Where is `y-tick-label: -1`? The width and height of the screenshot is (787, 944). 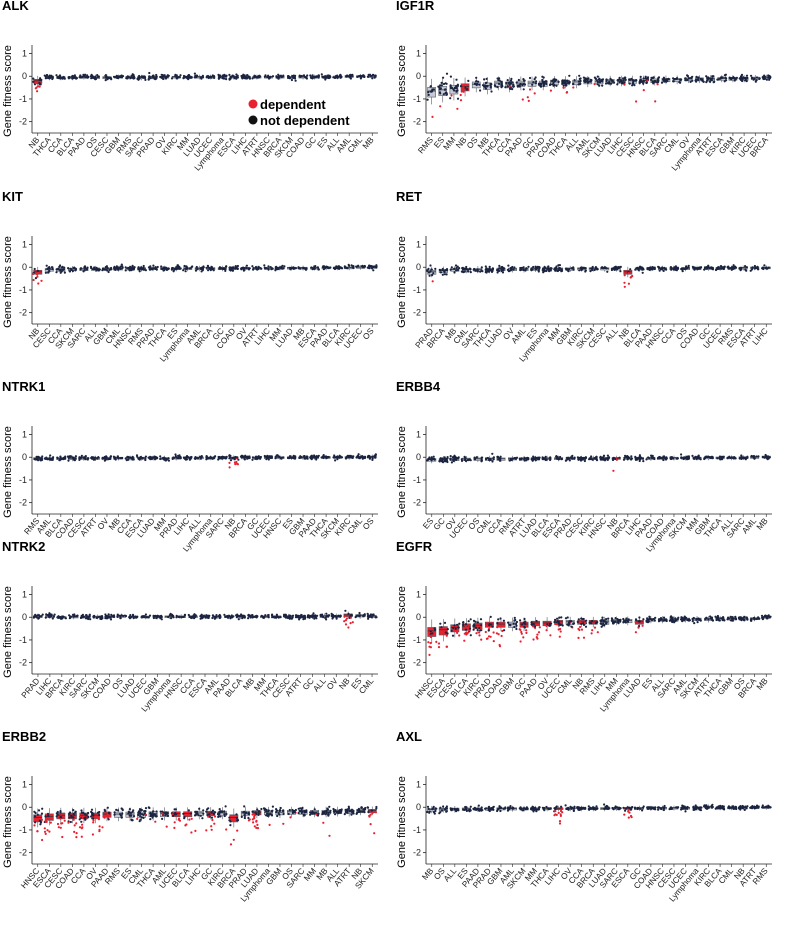 y-tick-label: -1 is located at coordinates (23, 640).